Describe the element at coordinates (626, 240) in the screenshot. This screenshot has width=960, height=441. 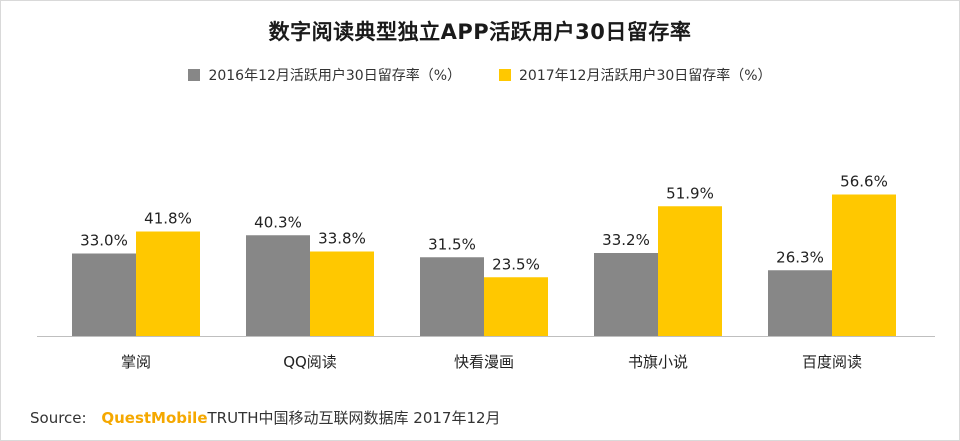
I see `data-label-2016-3: 33.2%` at that location.